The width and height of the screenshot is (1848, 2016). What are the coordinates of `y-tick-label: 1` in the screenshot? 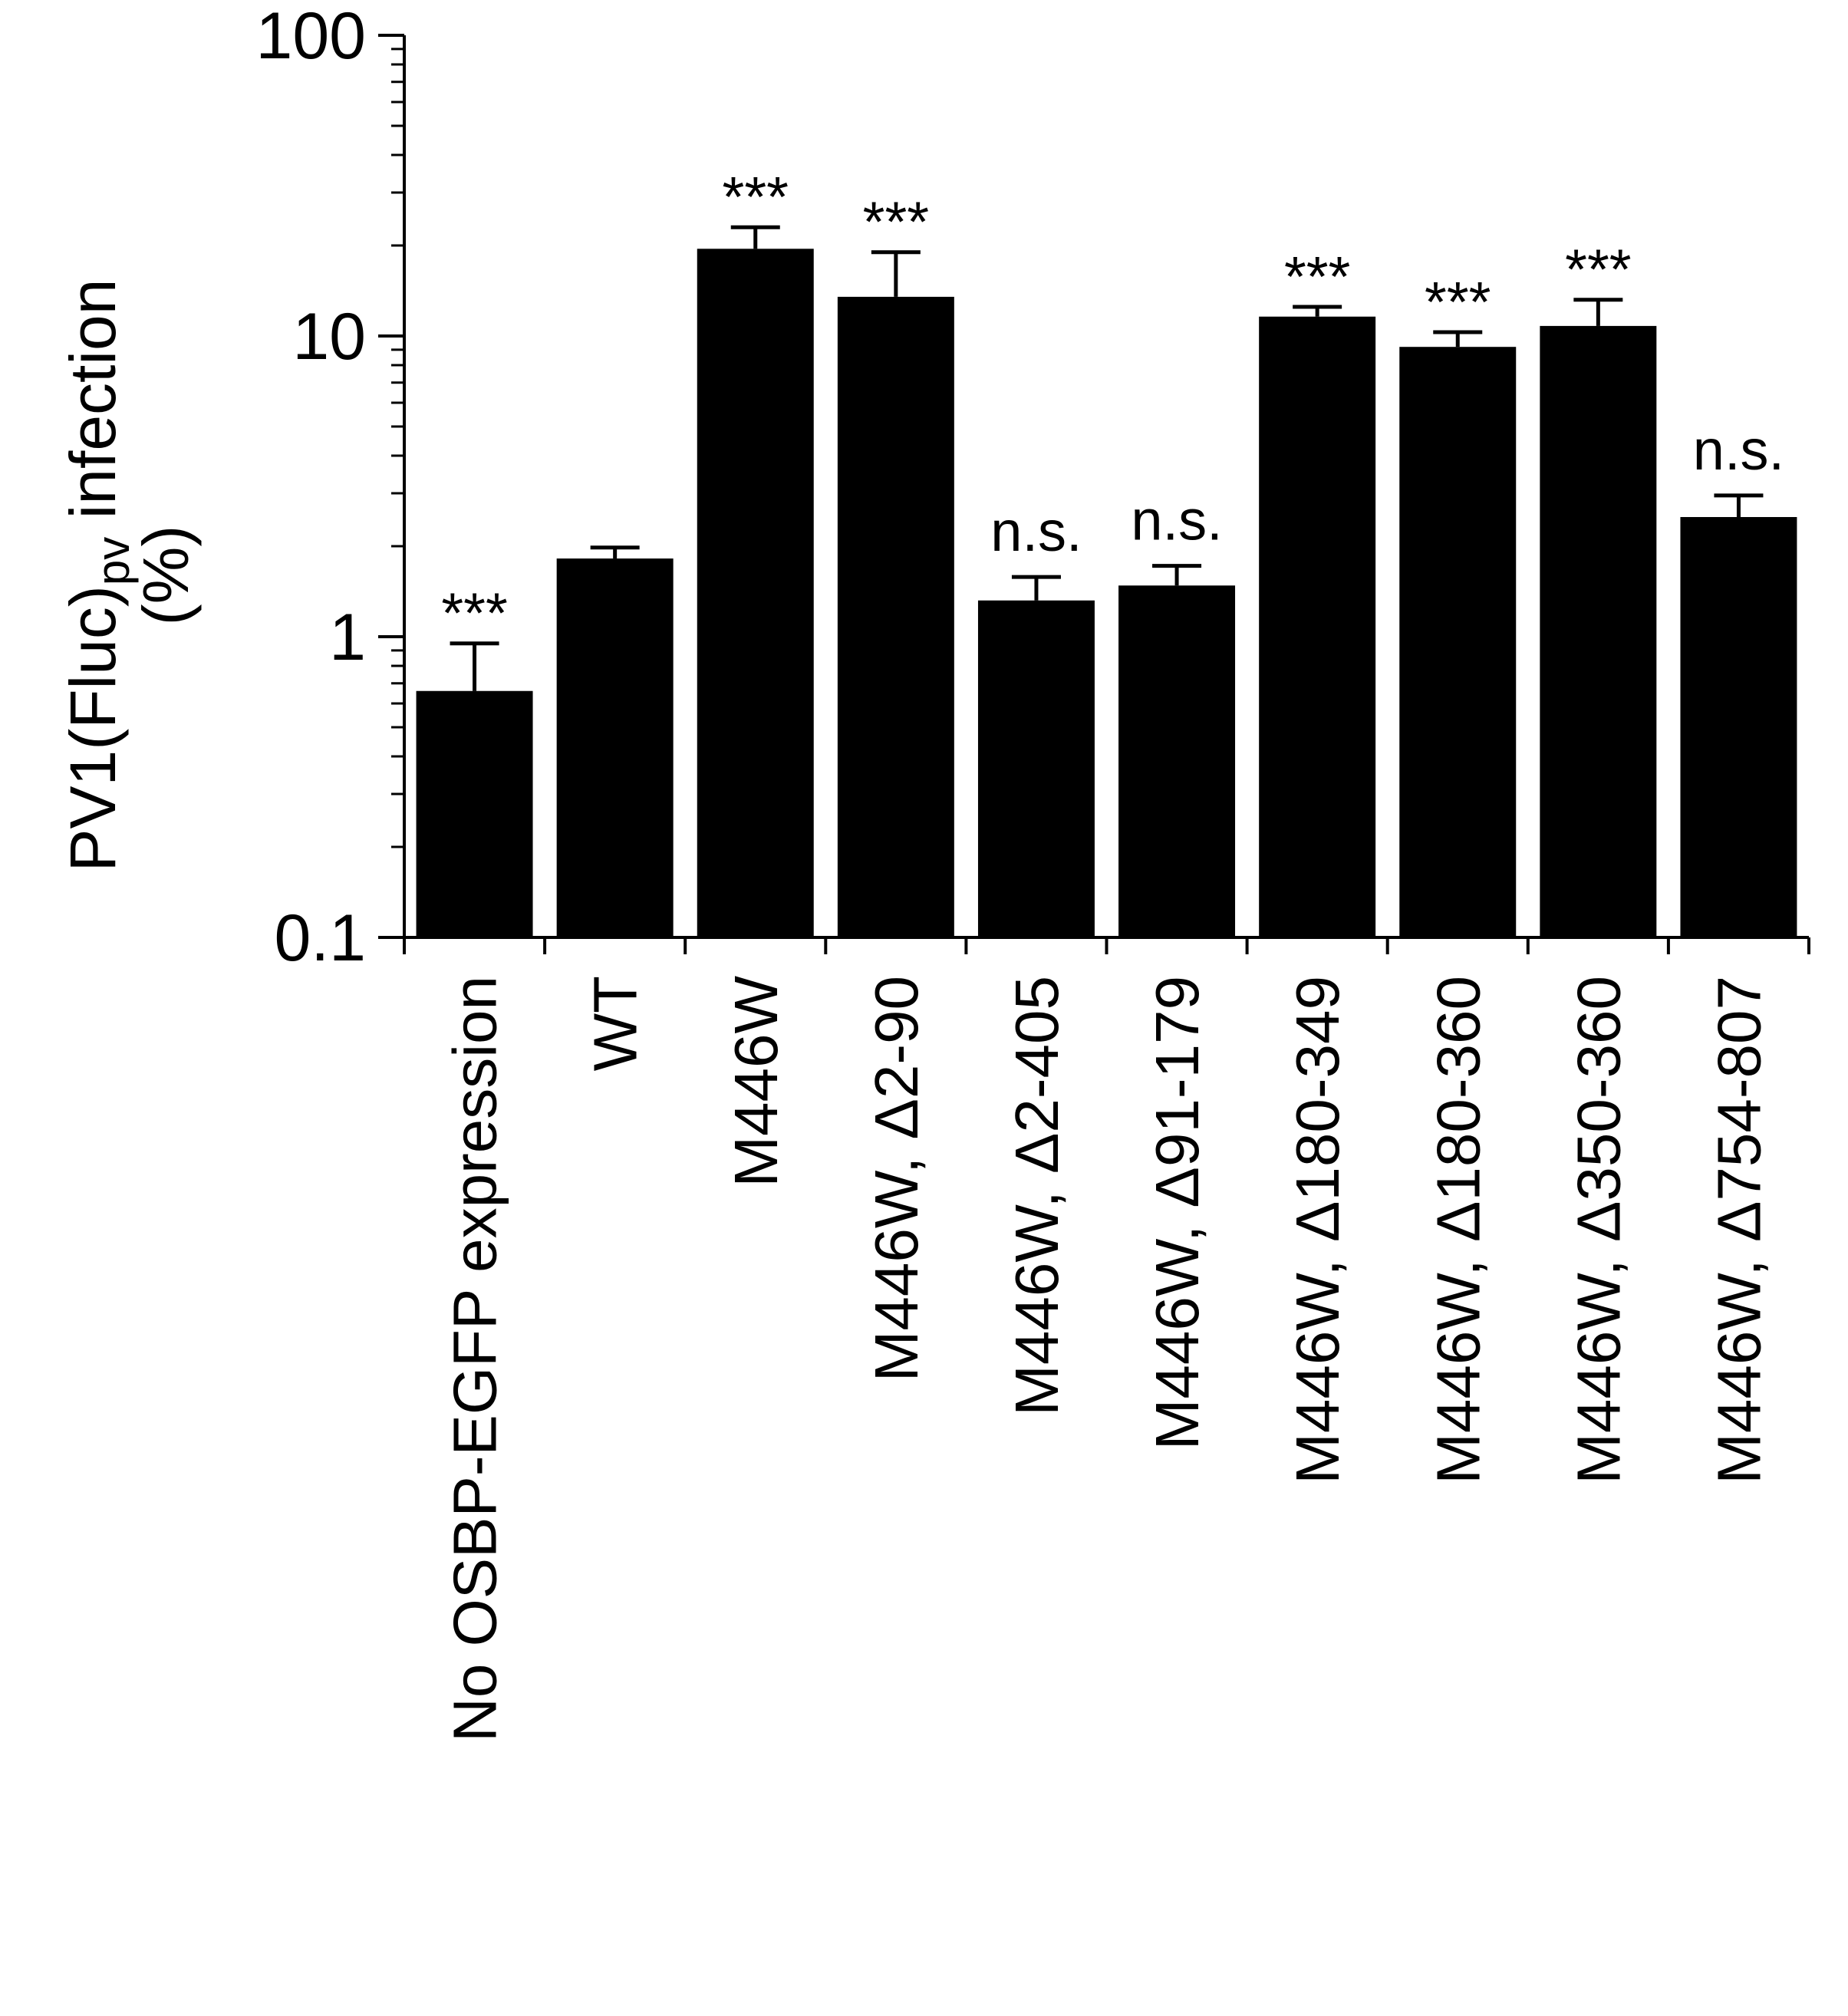 It's located at (347, 637).